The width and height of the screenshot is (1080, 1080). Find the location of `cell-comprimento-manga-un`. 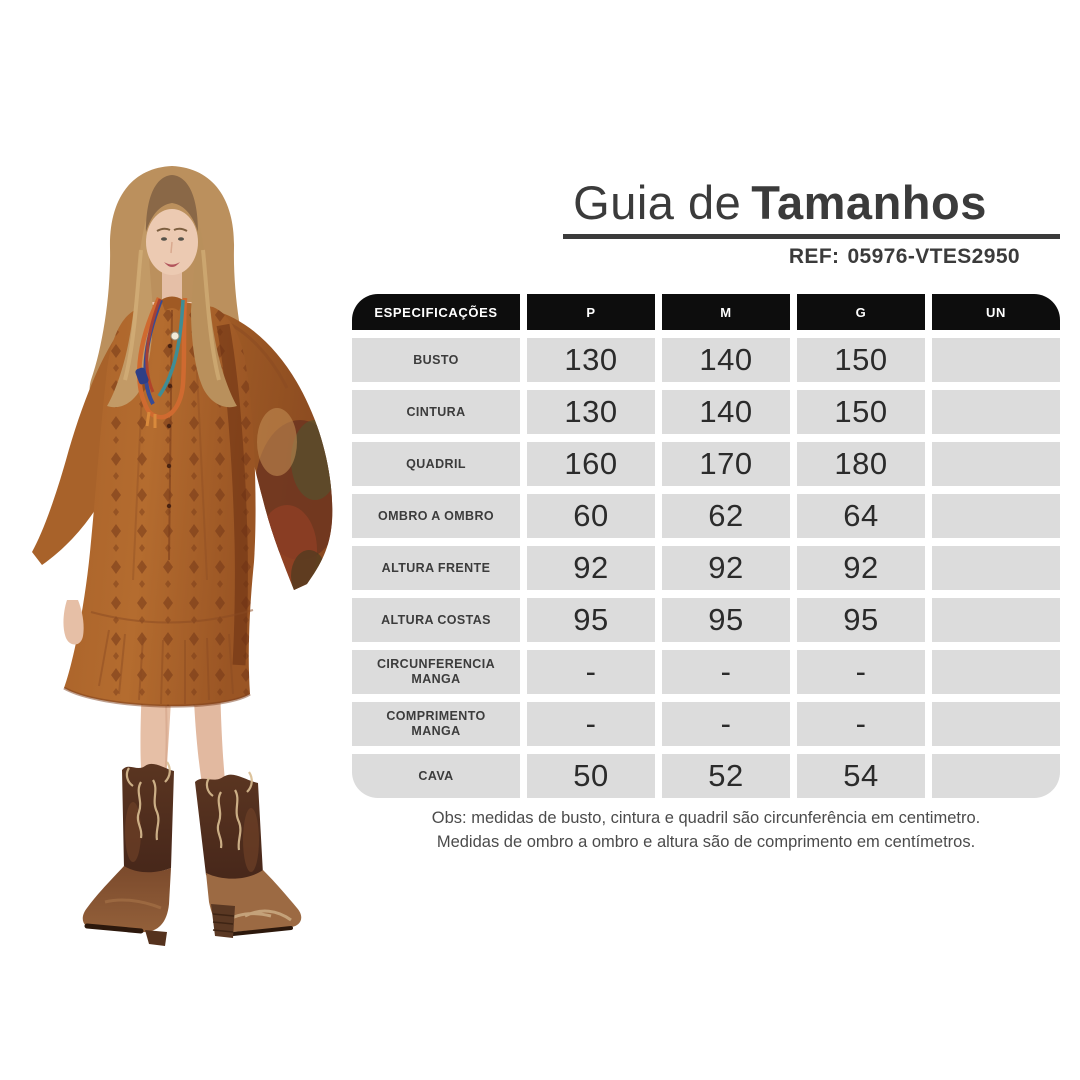

cell-comprimento-manga-un is located at coordinates (996, 724).